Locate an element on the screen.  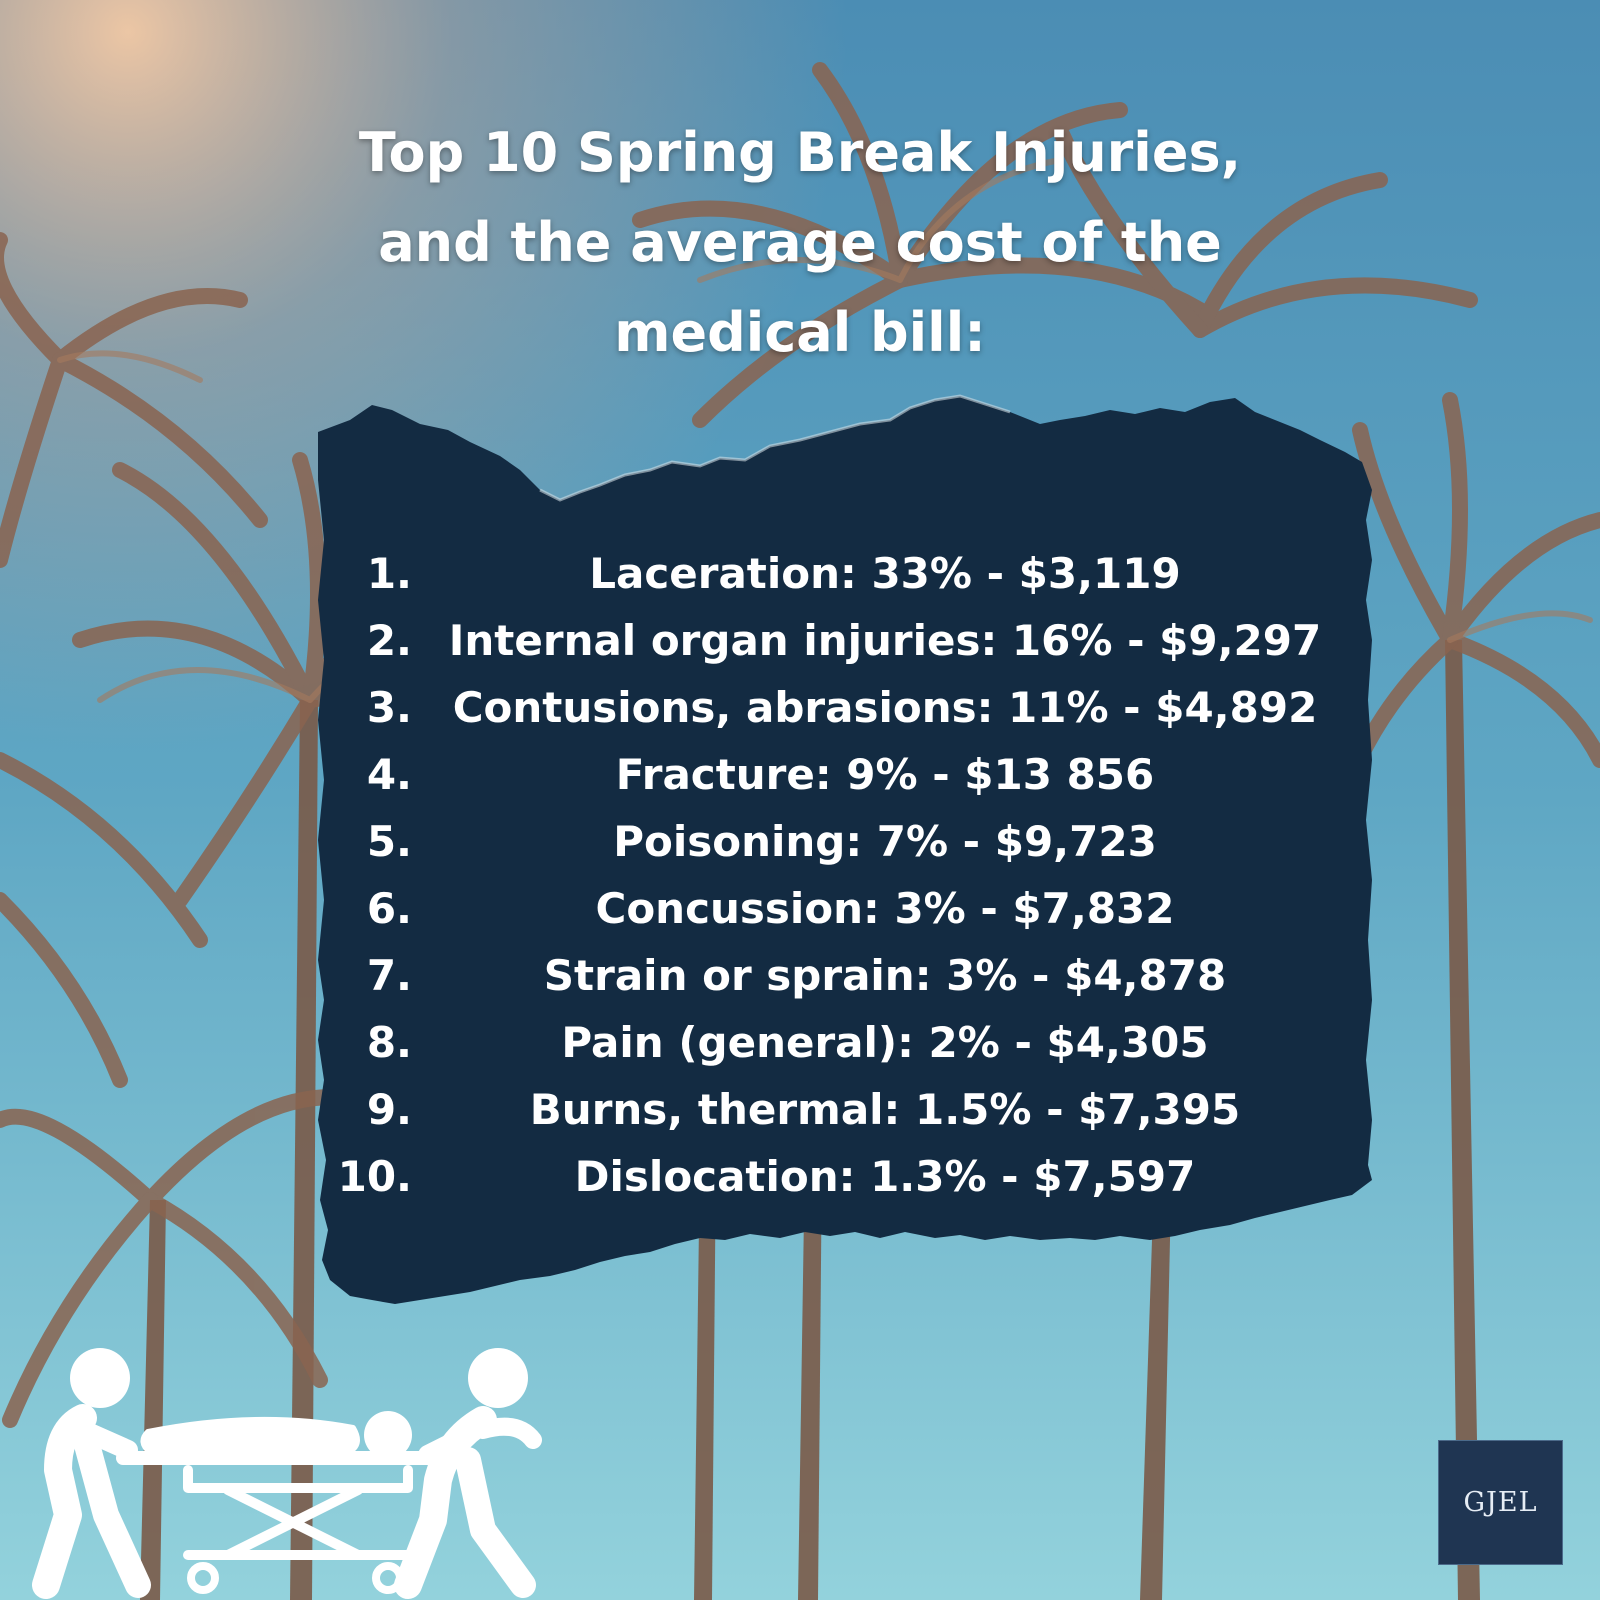
gjel-logo: GJEL is located at coordinates (1500, 1502).